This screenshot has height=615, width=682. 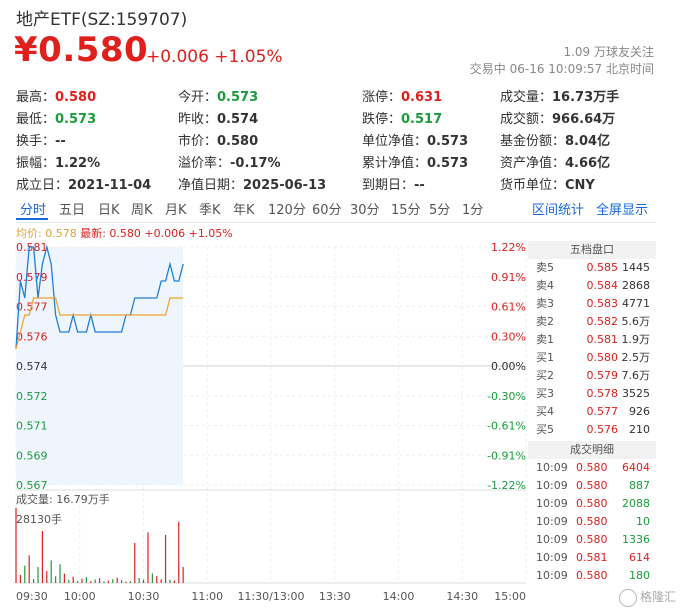 What do you see at coordinates (244, 210) in the screenshot?
I see `tab-6: 年K` at bounding box center [244, 210].